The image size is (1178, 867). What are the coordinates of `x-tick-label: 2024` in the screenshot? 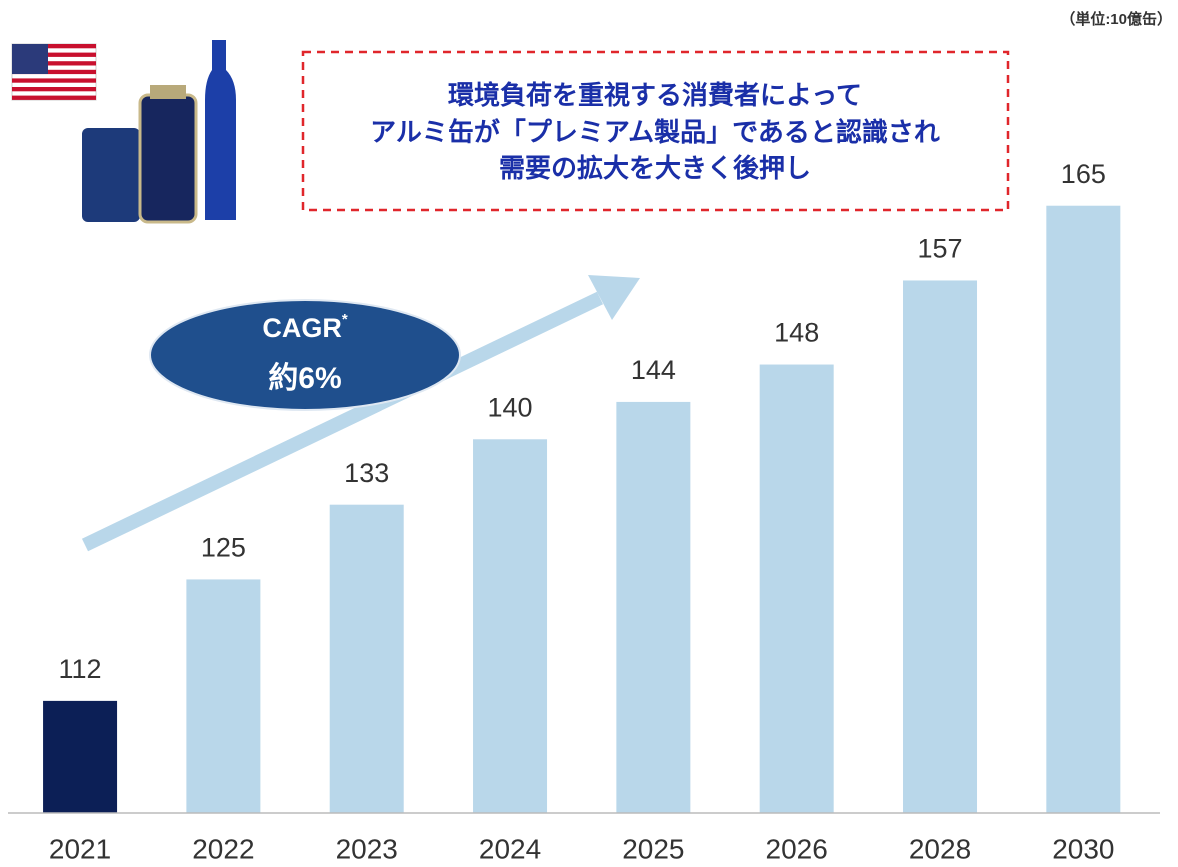 It's located at (510, 848).